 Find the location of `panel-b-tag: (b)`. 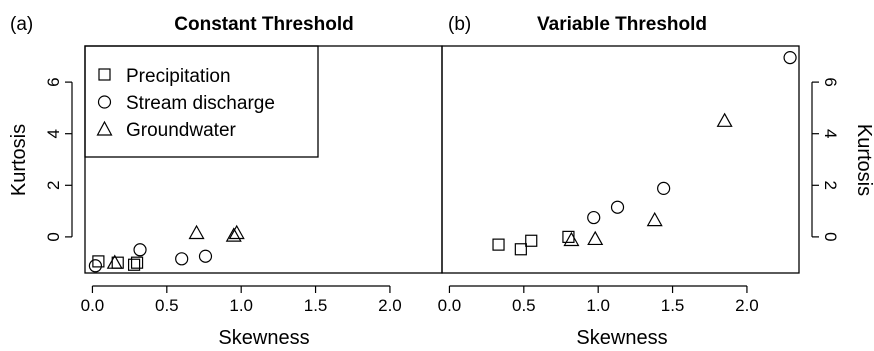

panel-b-tag: (b) is located at coordinates (459, 24).